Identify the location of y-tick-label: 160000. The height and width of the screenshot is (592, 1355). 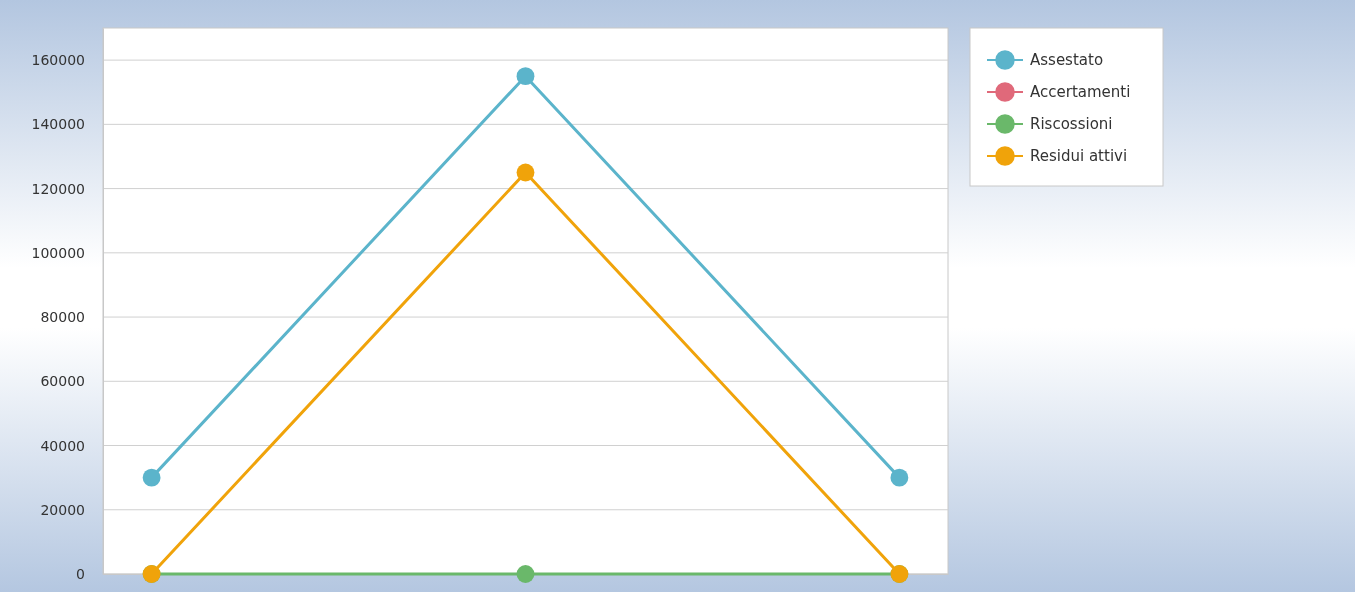
(58, 60).